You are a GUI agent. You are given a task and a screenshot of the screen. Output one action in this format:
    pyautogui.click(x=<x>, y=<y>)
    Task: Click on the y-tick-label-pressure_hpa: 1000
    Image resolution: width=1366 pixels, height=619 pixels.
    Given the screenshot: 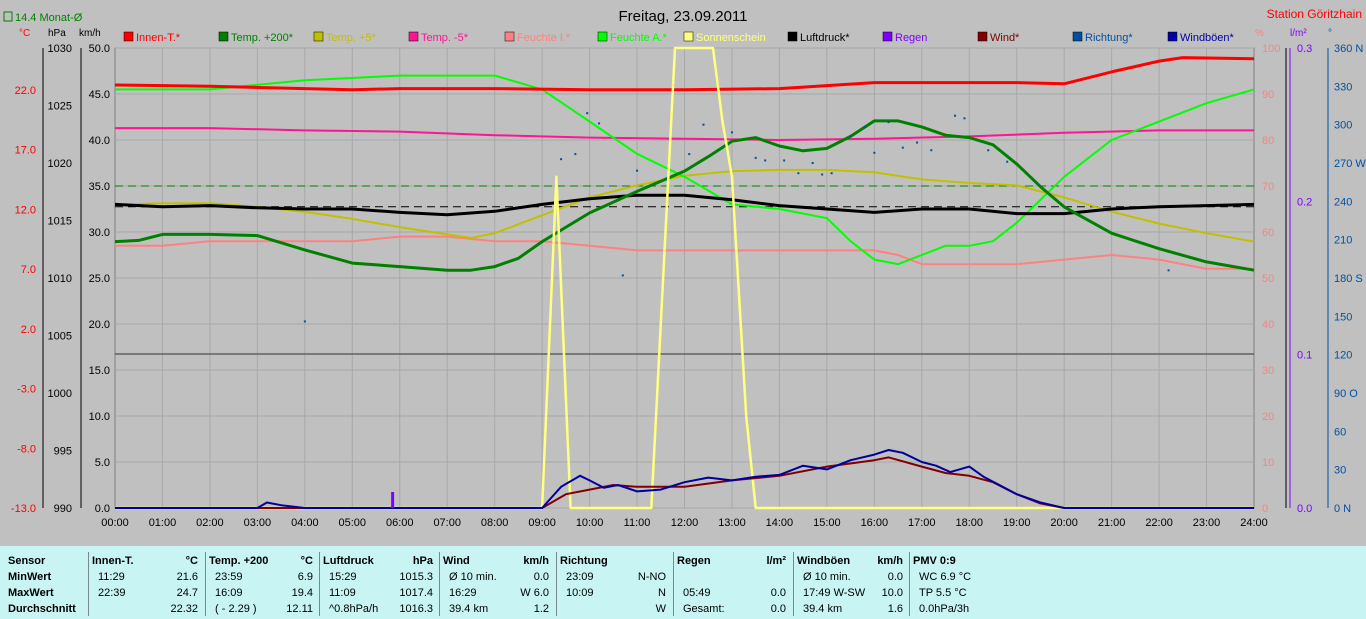 What is the action you would take?
    pyautogui.click(x=60, y=394)
    